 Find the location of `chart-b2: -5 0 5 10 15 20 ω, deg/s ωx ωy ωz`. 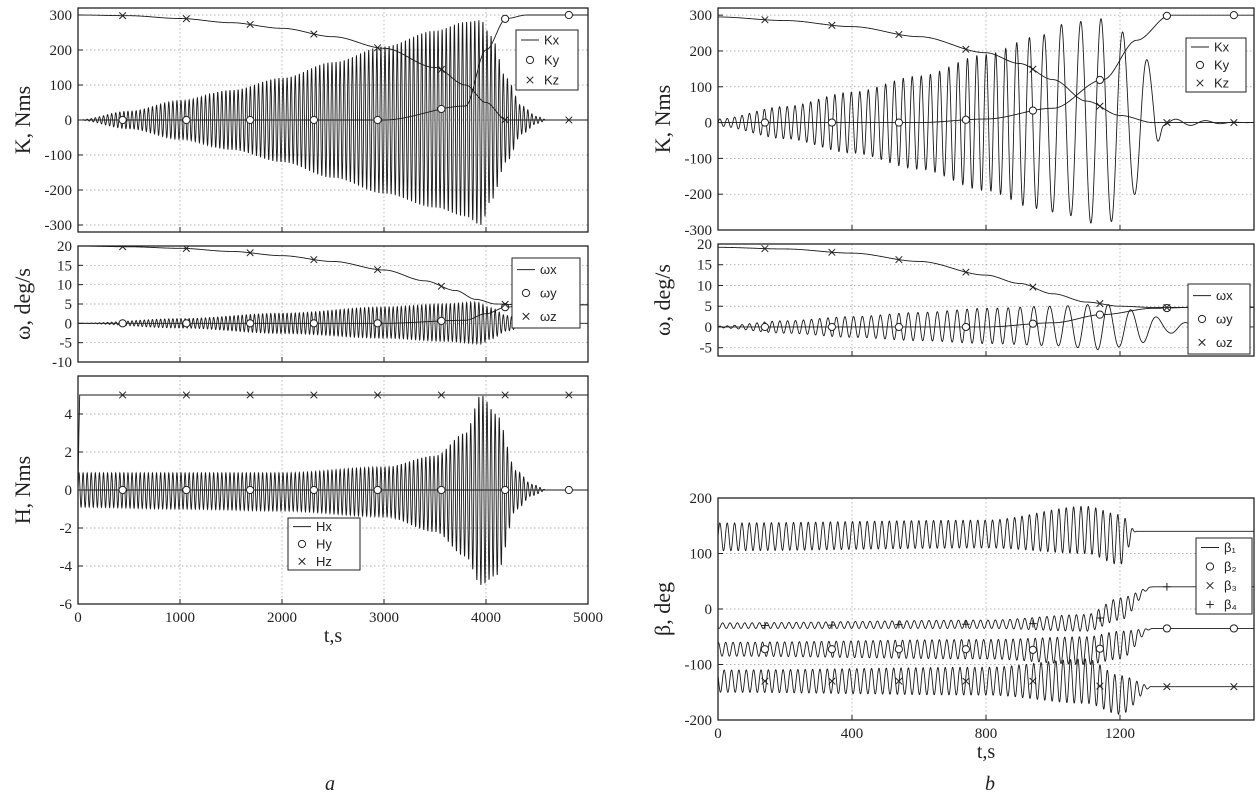

chart-b2: -5 0 5 10 15 20 ω, deg/s ωx ωy ωz is located at coordinates (952, 297).